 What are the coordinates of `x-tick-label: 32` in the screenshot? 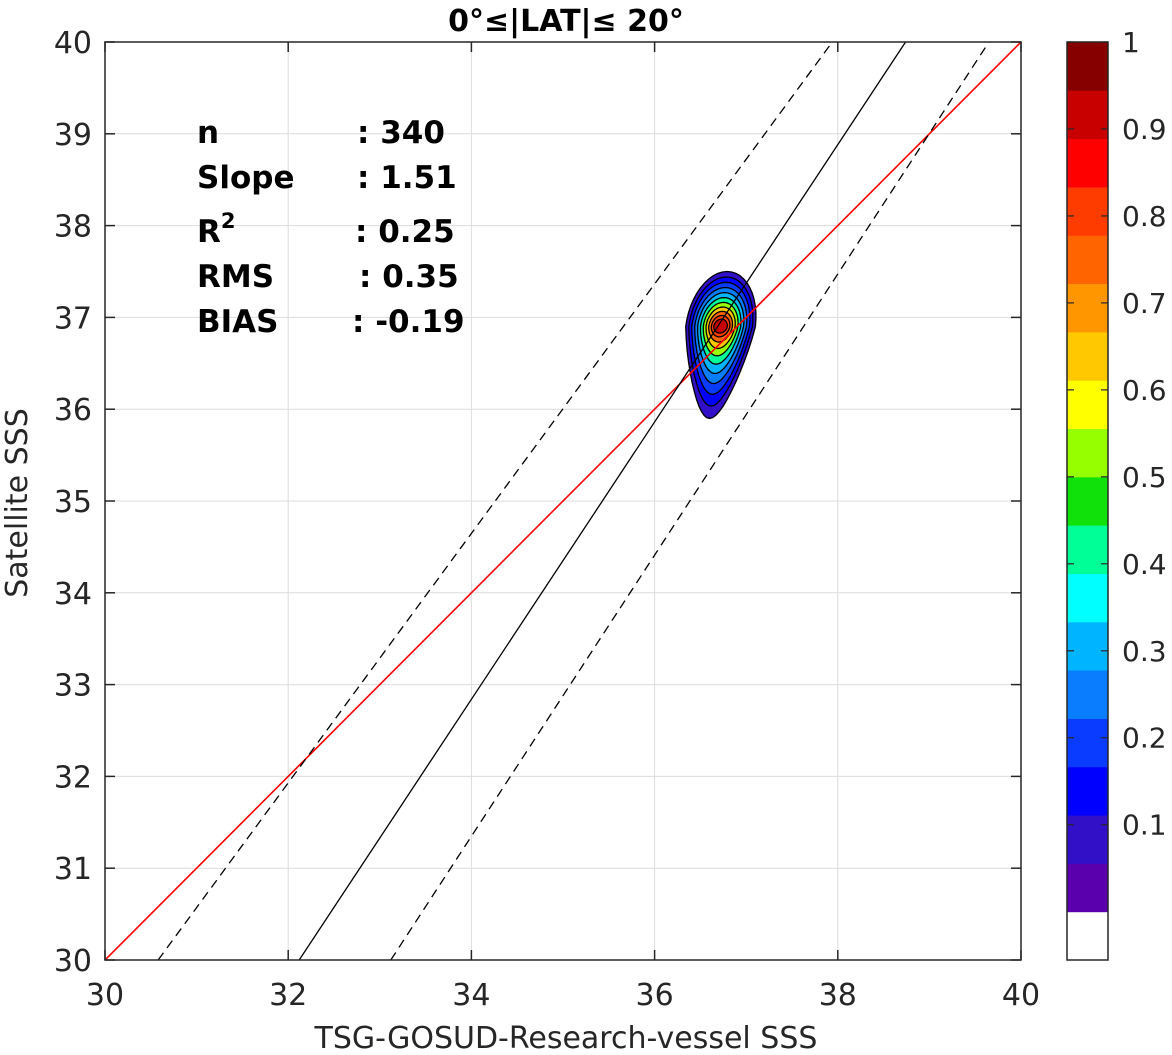 It's located at (288, 995).